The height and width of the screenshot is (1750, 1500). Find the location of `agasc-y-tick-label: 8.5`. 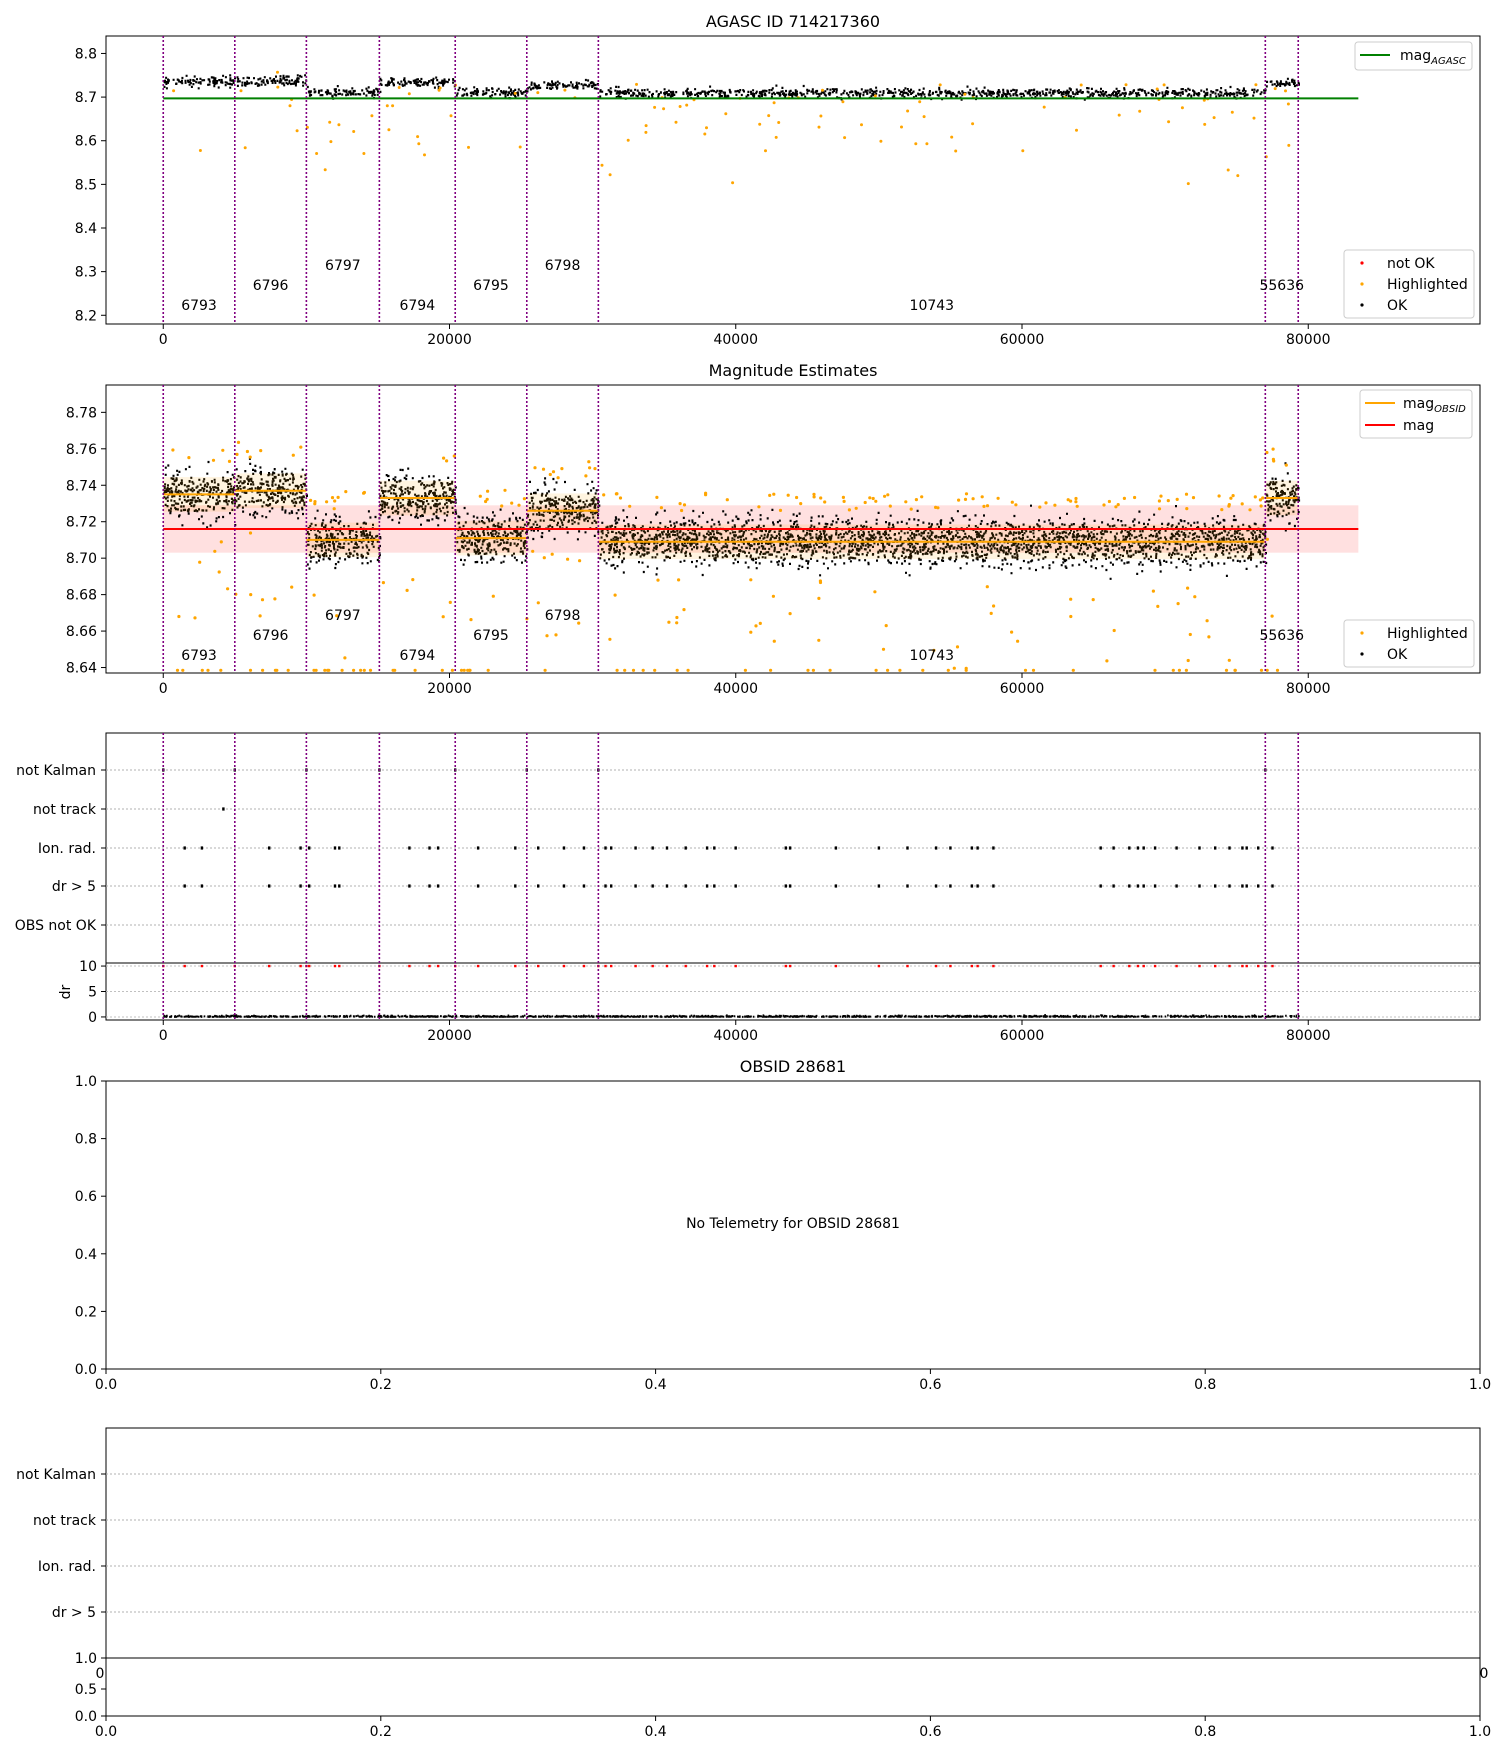

agasc-y-tick-label: 8.5 is located at coordinates (86, 185).